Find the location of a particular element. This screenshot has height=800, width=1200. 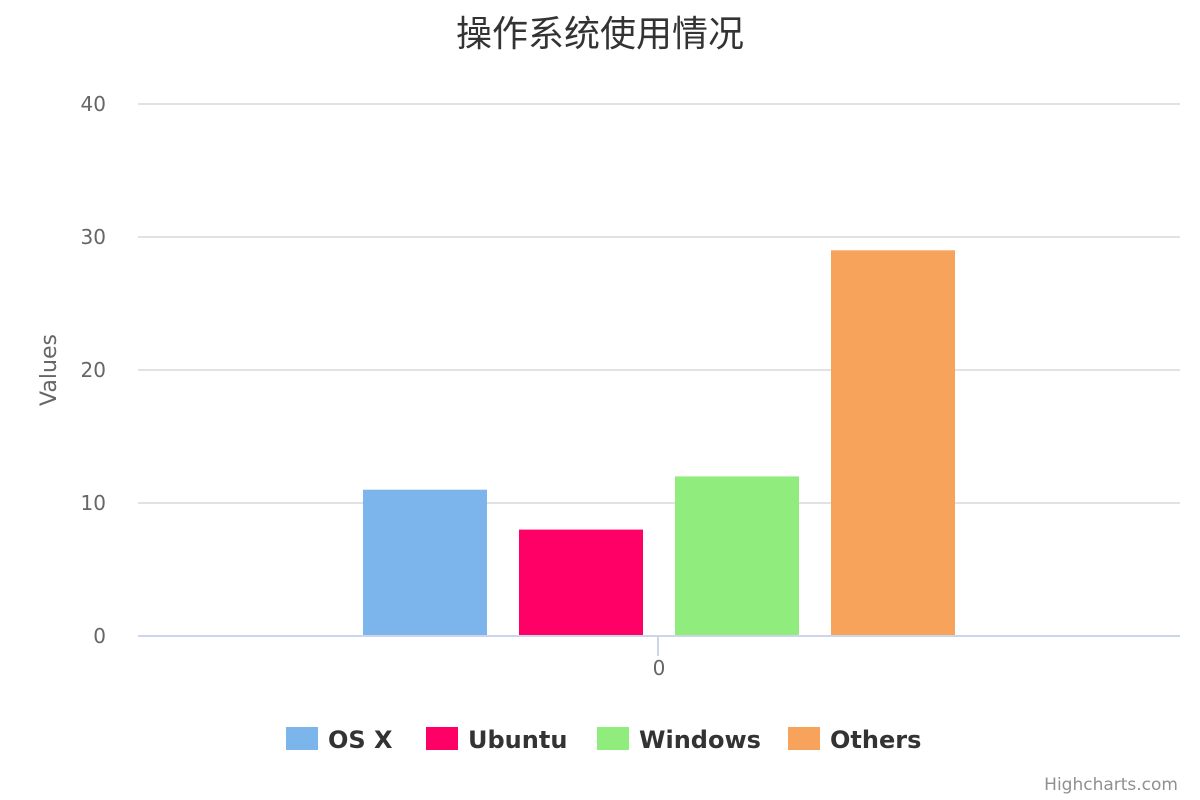

y-tick-label: 0 is located at coordinates (99, 636).